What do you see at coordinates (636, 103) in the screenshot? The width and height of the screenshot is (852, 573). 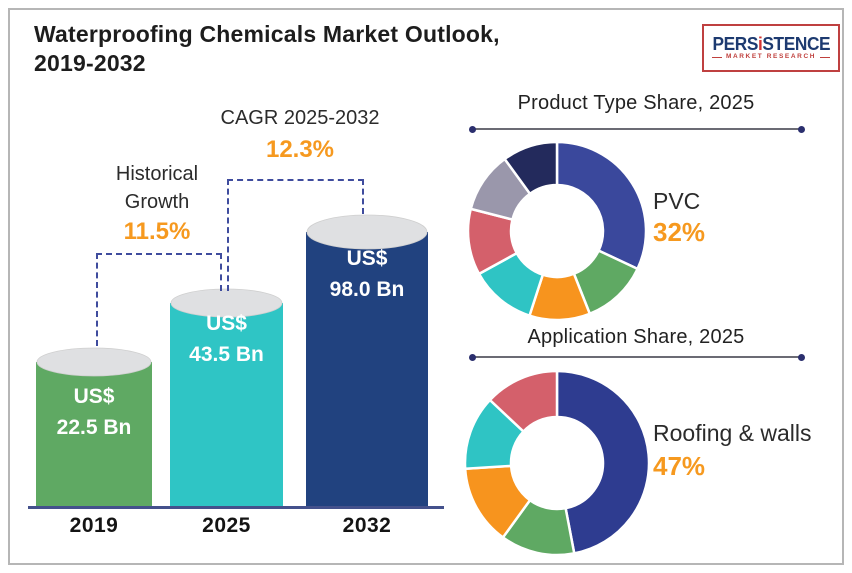 I see `product-type-title: Product Type Share, 2025` at bounding box center [636, 103].